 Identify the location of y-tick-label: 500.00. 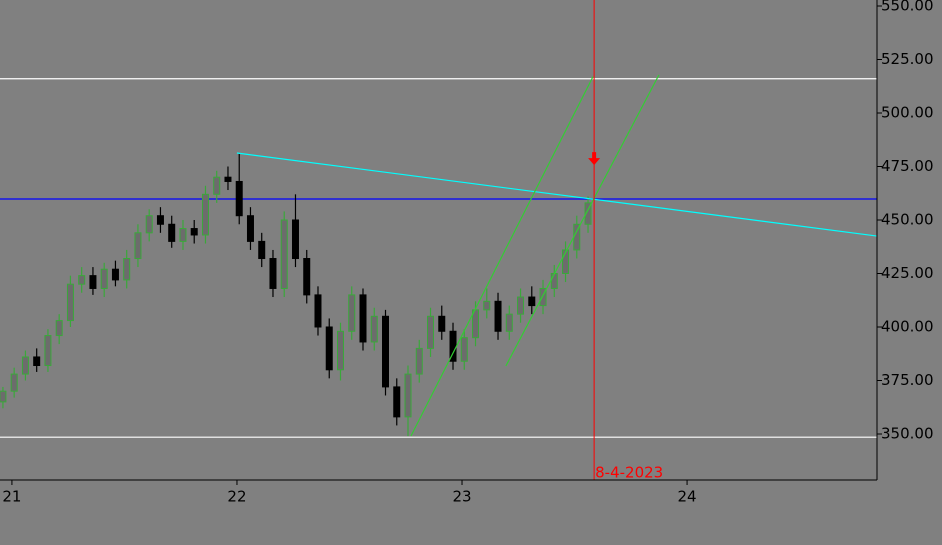
(907, 112).